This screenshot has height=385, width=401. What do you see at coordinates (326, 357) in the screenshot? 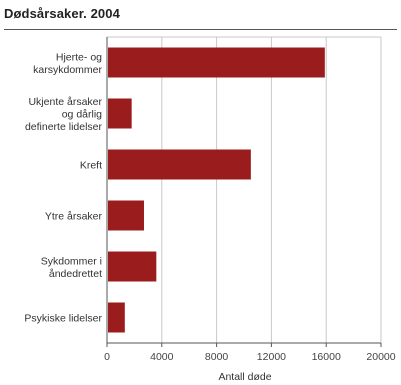
I see `x-tick-label: 16000` at bounding box center [326, 357].